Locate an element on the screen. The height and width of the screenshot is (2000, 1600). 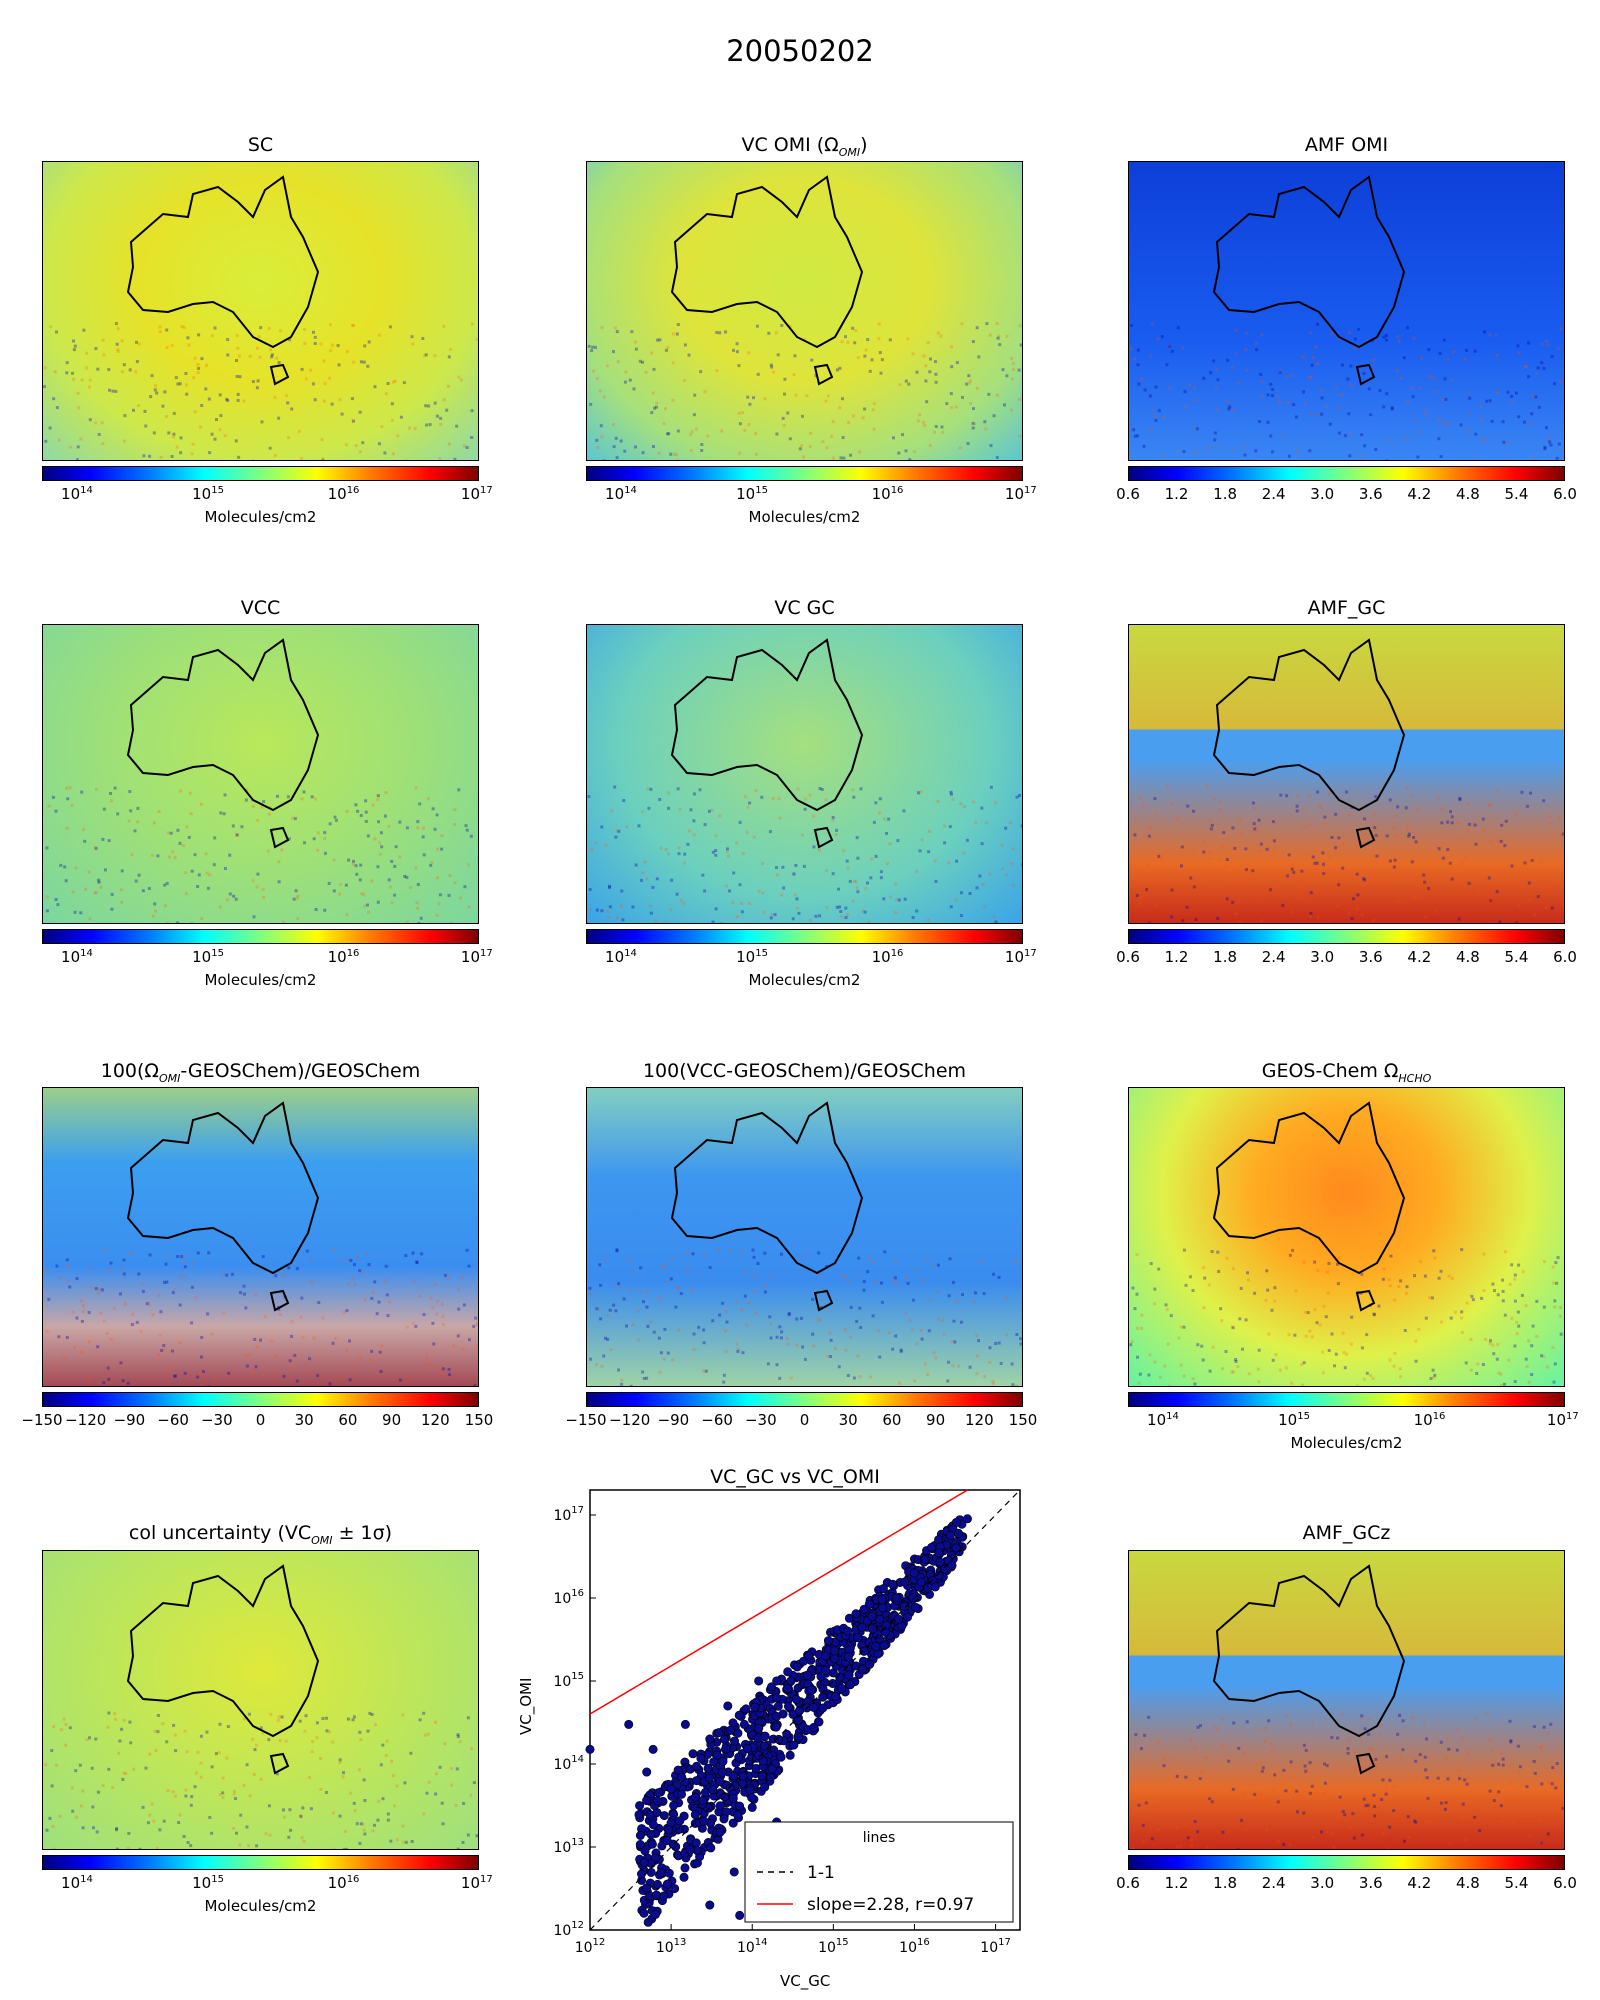
colorbar-tick: 60 is located at coordinates (892, 1420).